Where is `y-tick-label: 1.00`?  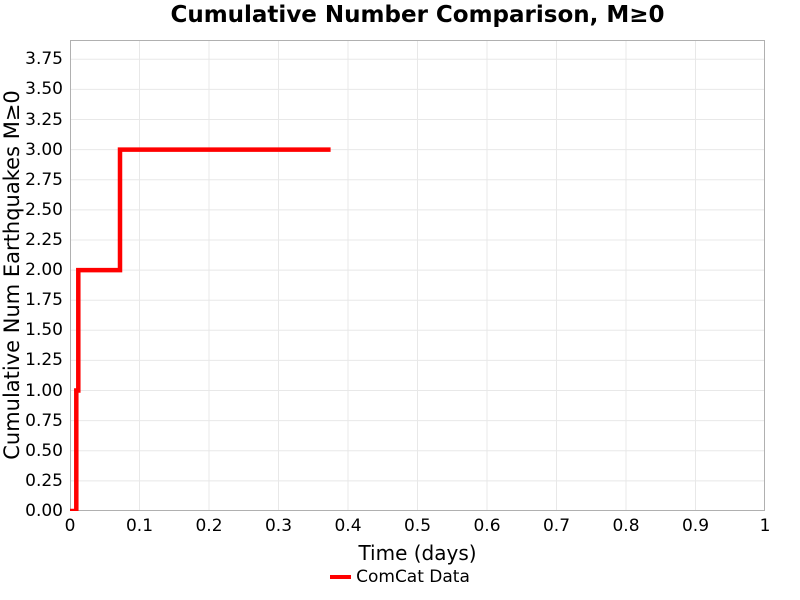 y-tick-label: 1.00 is located at coordinates (44, 390).